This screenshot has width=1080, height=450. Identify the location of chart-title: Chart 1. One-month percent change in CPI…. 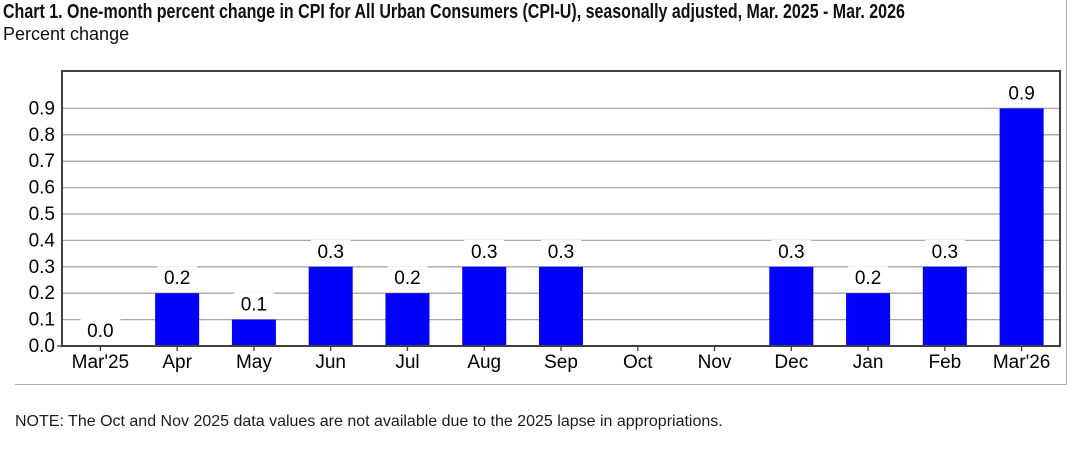
(454, 12).